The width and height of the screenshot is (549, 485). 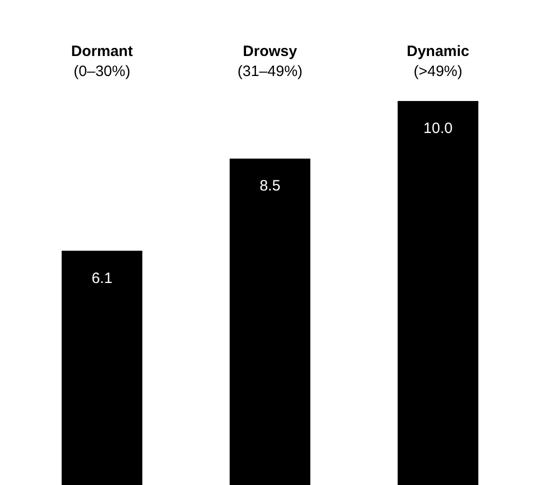 What do you see at coordinates (438, 129) in the screenshot?
I see `data-label: 10.0` at bounding box center [438, 129].